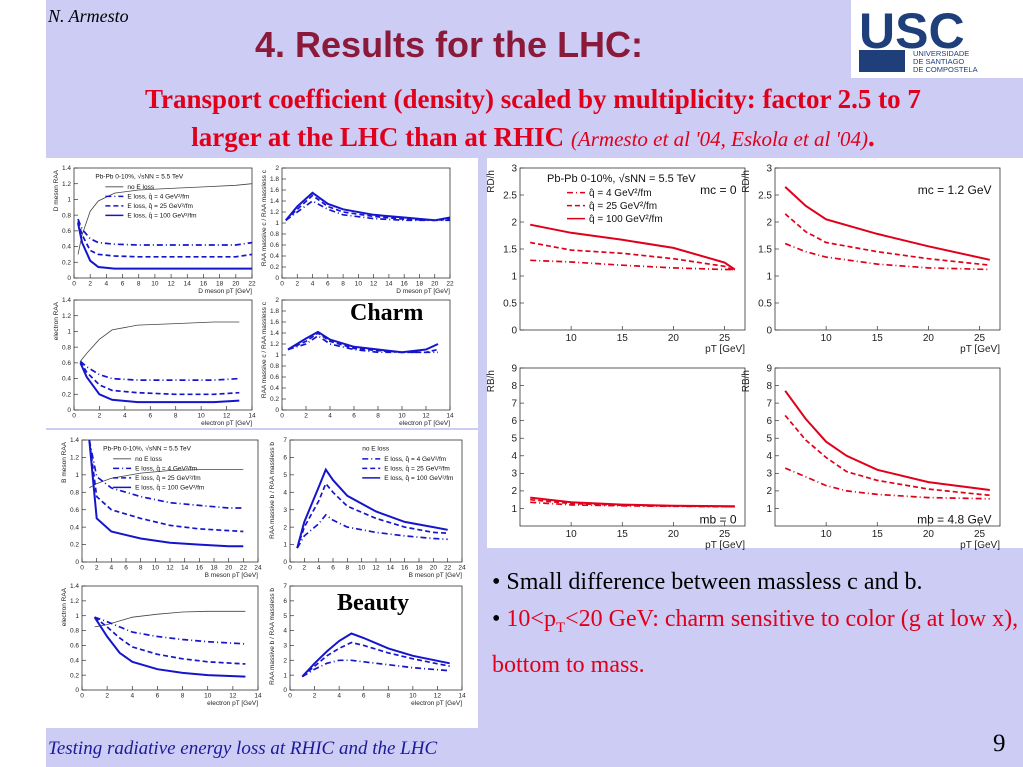  I want to click on y-tick-label: 0.2, so click(274, 267).